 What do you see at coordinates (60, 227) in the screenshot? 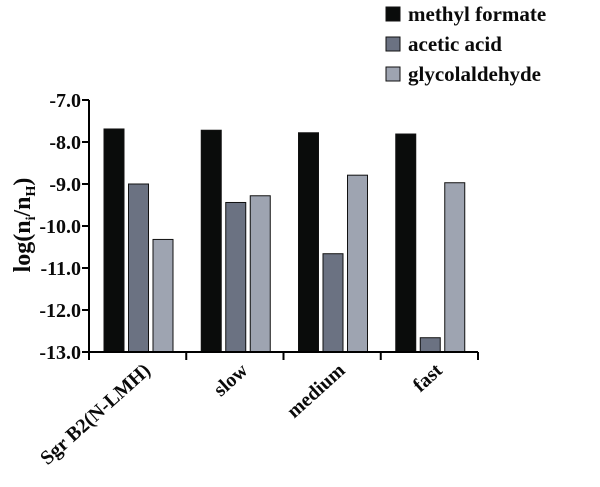
I see `y-tick-label: -10.0` at bounding box center [60, 227].